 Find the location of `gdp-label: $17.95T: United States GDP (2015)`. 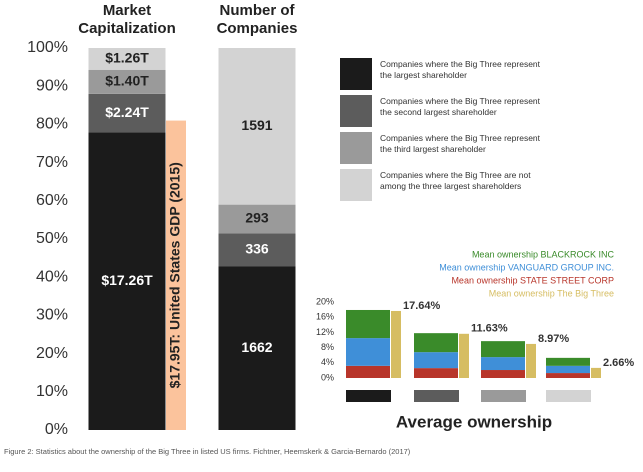

gdp-label: $17.95T: United States GDP (2015) is located at coordinates (175, 275).